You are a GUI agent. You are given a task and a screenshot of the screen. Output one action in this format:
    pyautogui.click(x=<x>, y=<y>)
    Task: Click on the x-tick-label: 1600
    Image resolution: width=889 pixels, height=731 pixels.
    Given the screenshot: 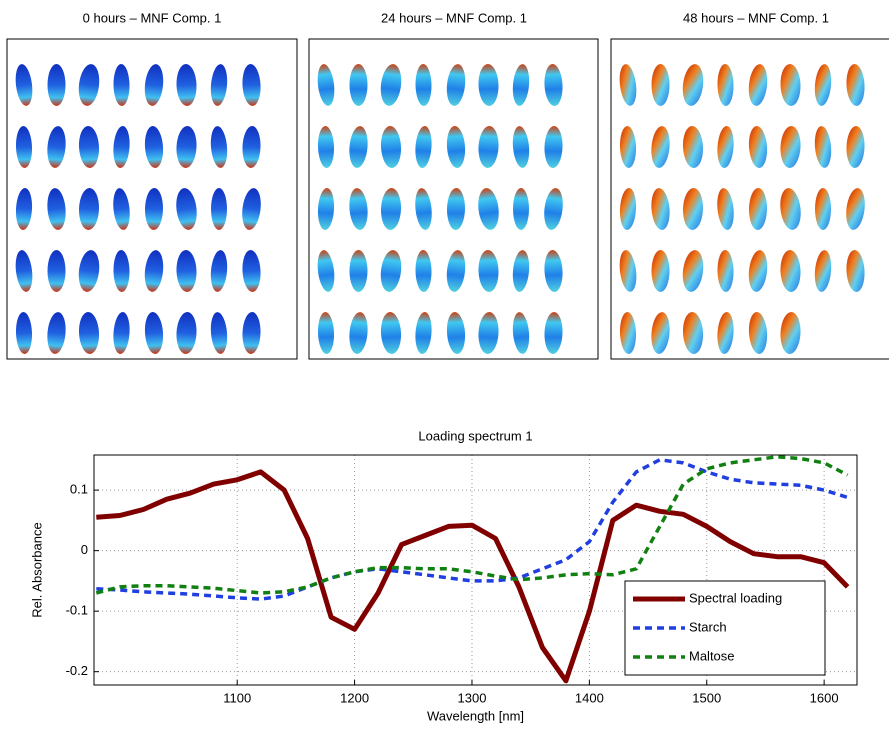 What is the action you would take?
    pyautogui.click(x=824, y=697)
    